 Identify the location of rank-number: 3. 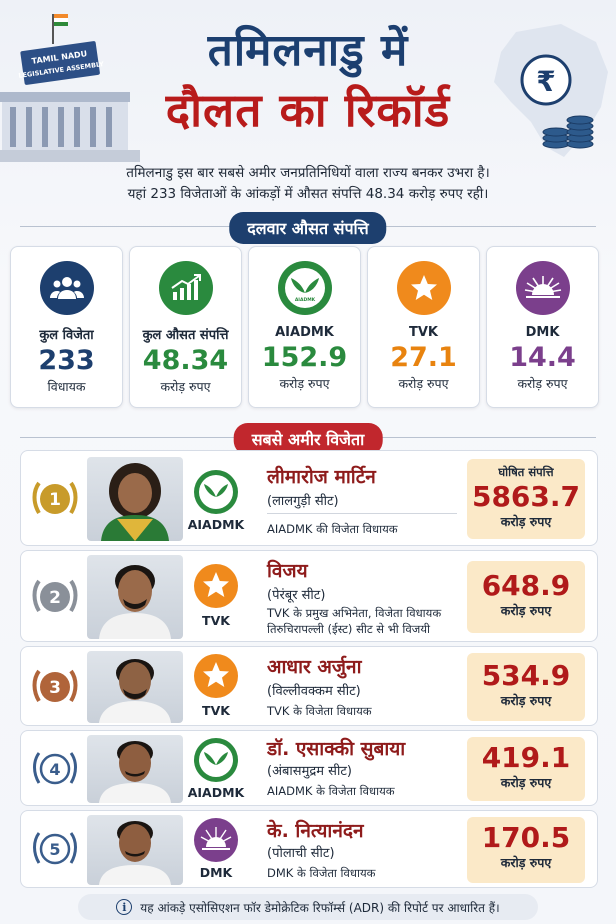
(55, 688).